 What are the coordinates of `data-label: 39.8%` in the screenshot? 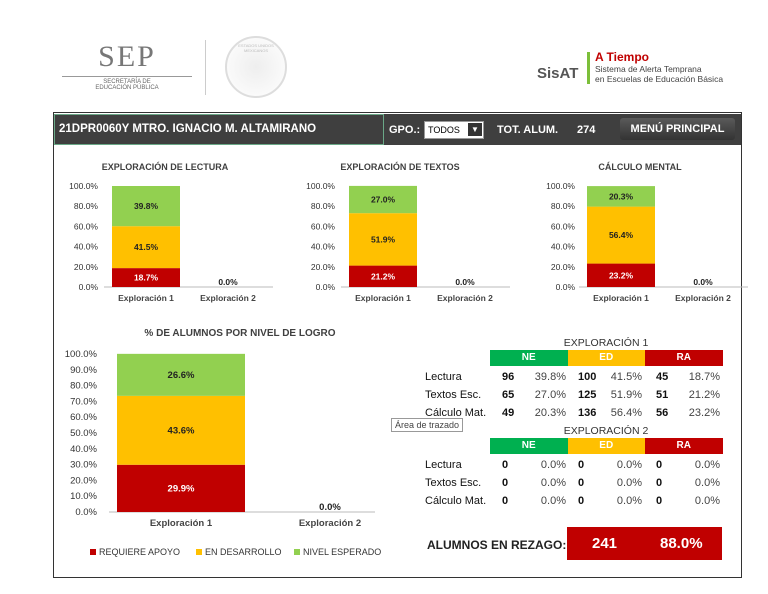 It's located at (146, 206).